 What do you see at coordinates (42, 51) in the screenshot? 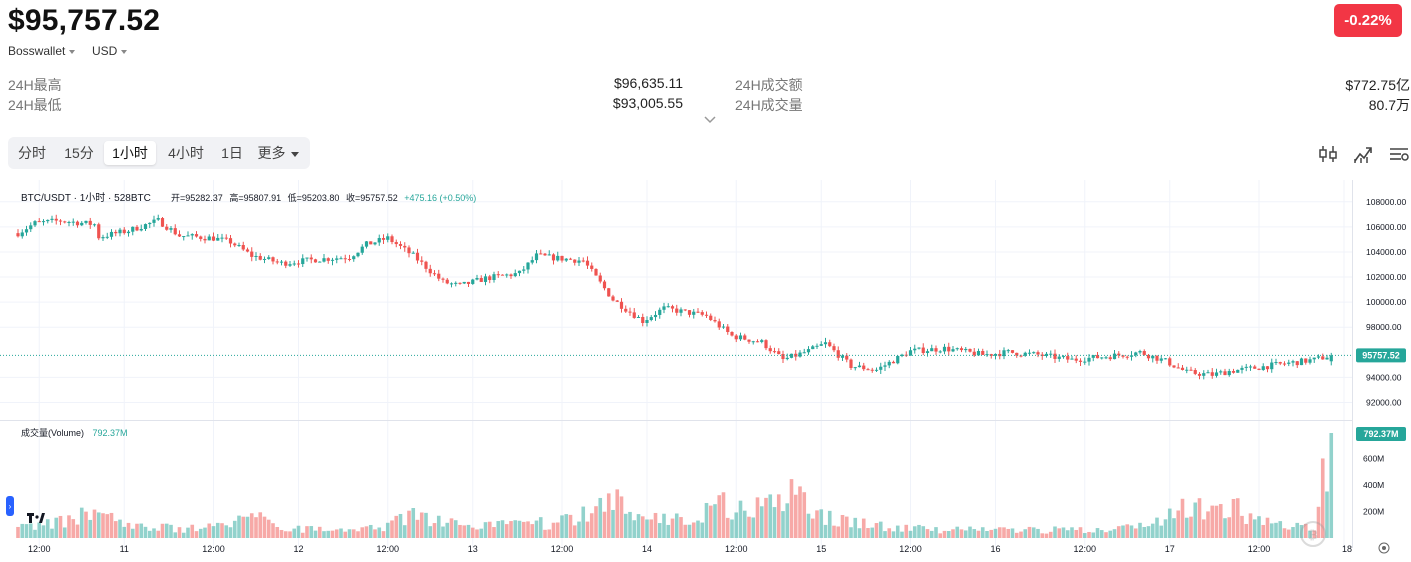
I see `exchange-selector: Bosswallet` at bounding box center [42, 51].